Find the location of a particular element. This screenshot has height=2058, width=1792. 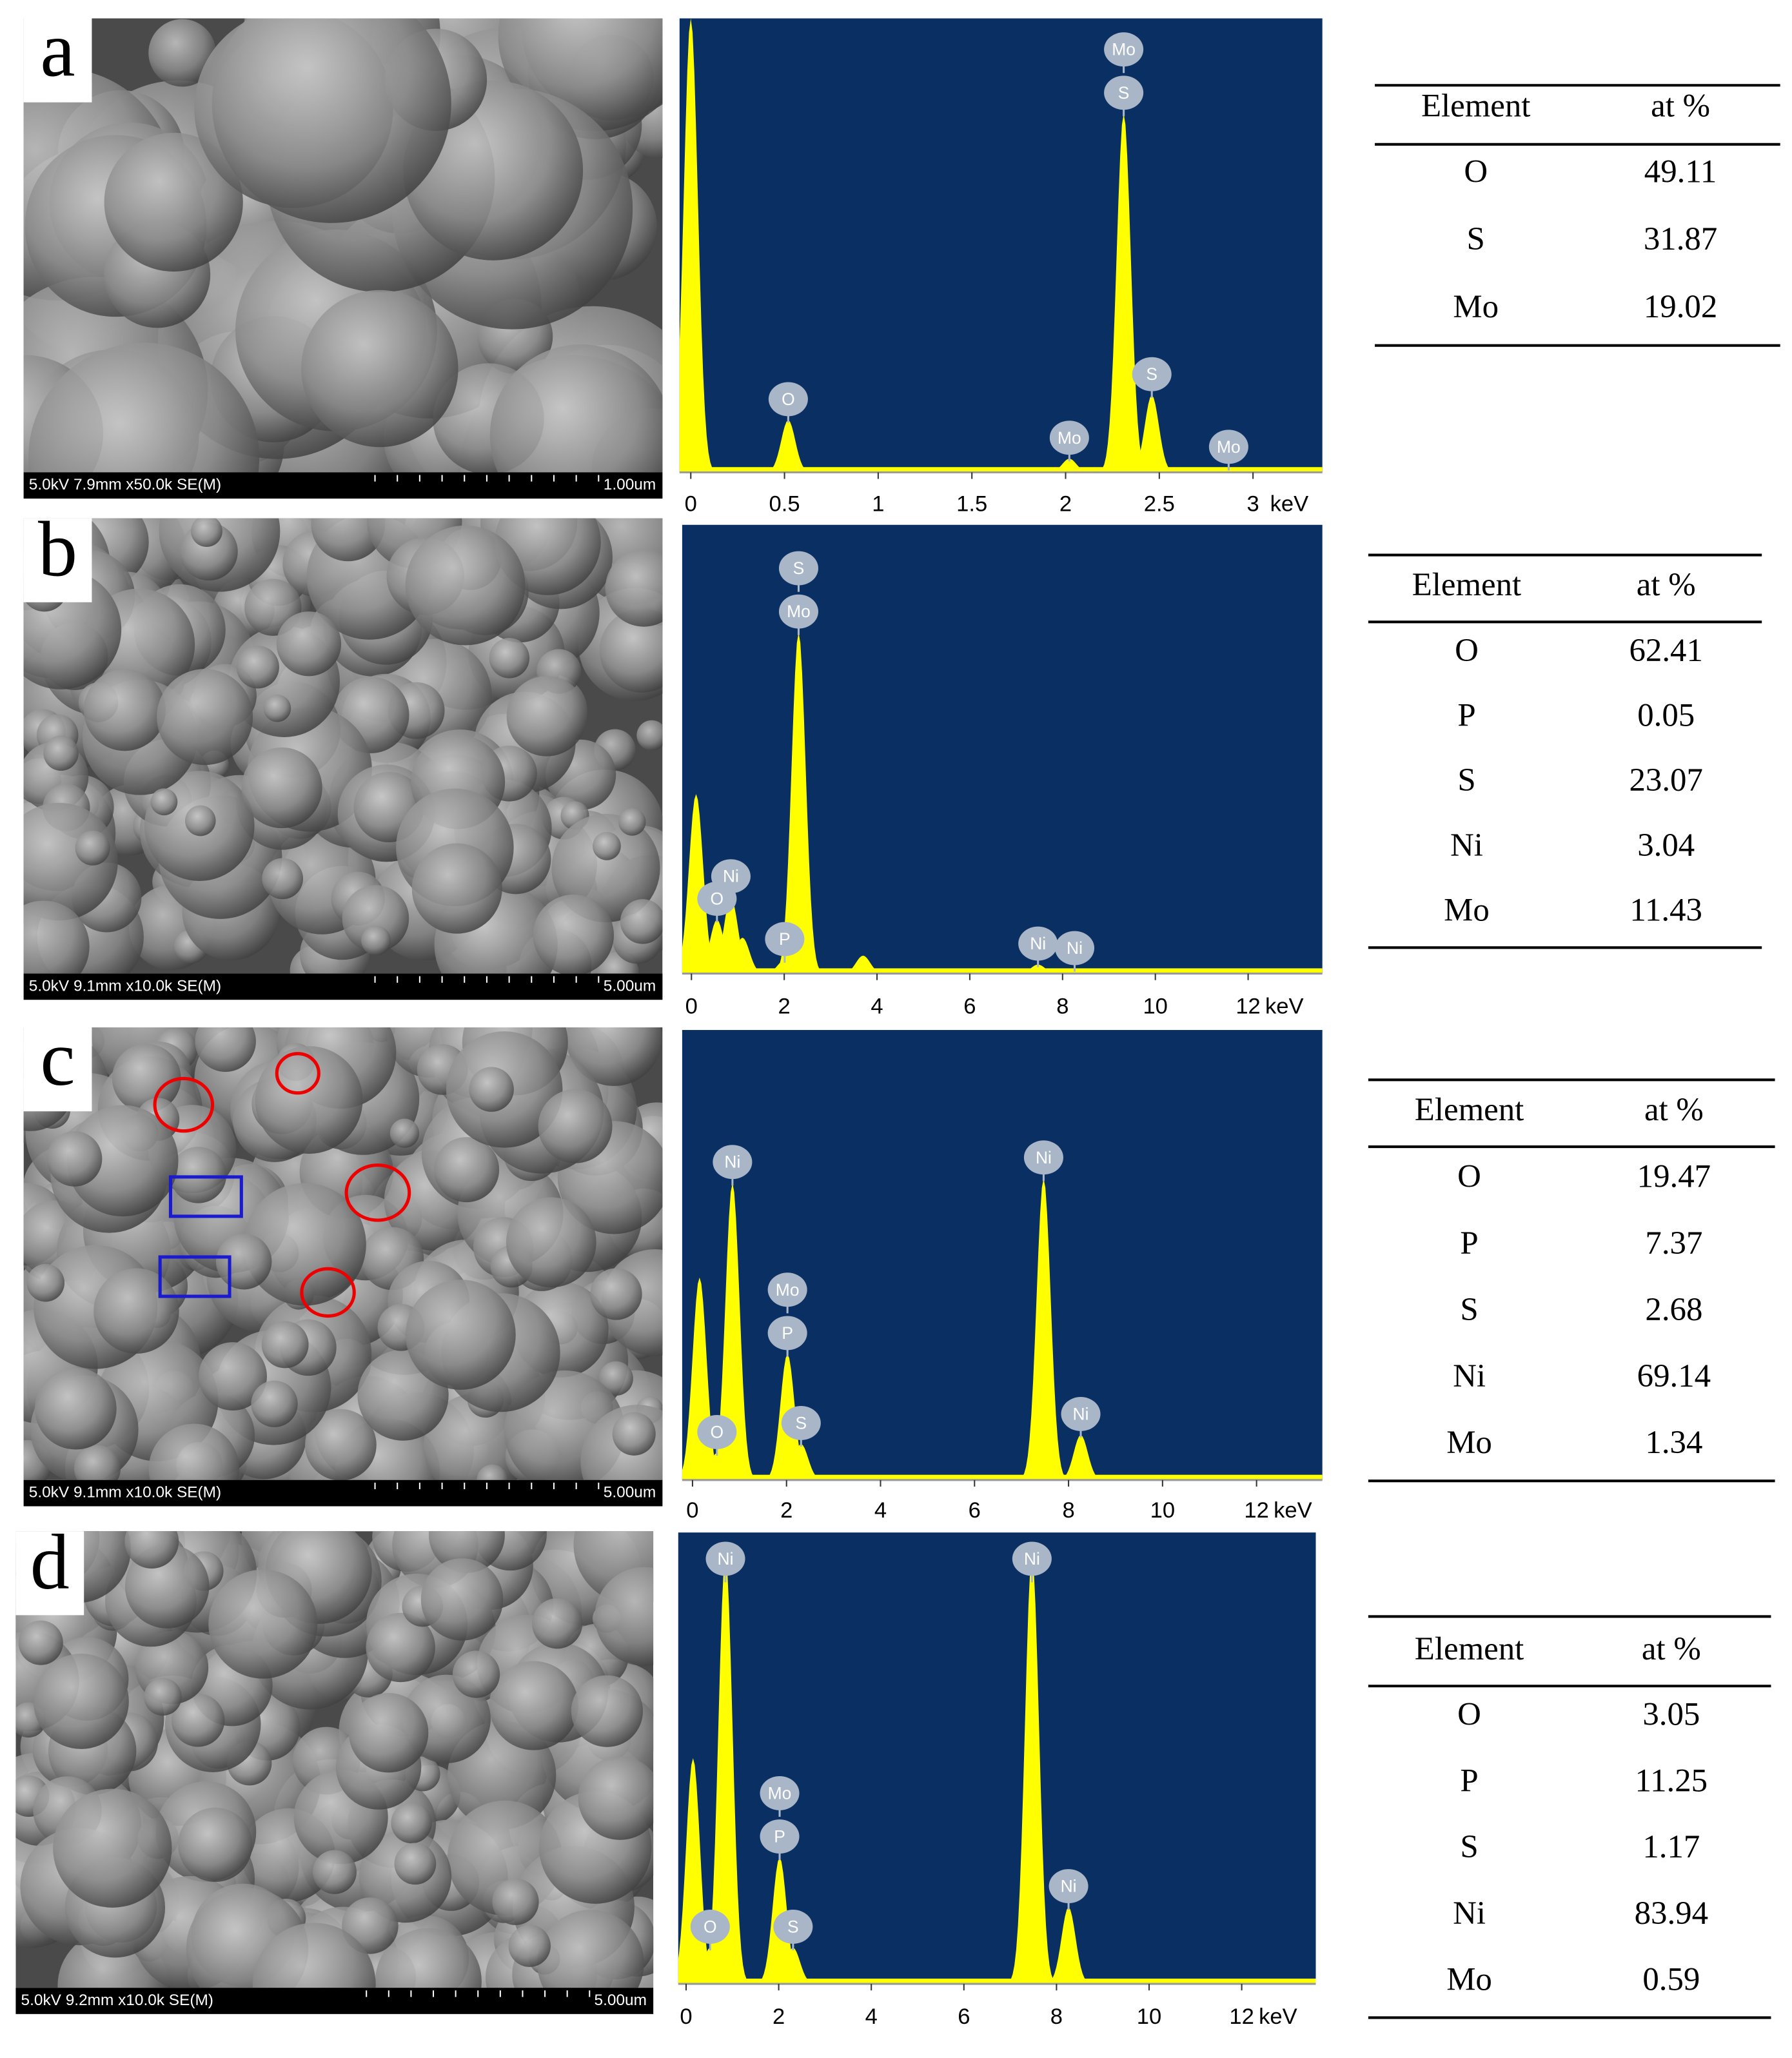

peak-label: O is located at coordinates (717, 1431).